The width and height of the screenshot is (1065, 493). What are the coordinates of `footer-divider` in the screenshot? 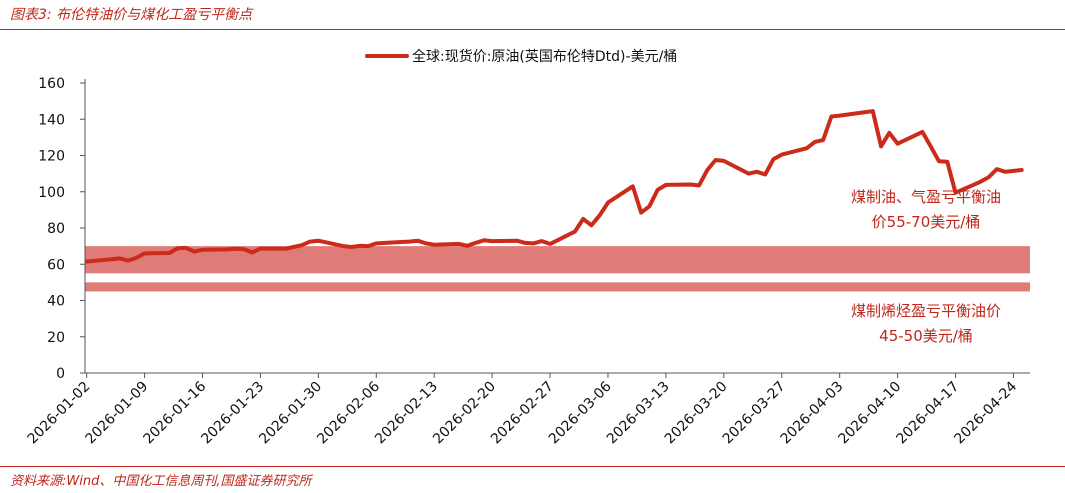 It's located at (532, 466).